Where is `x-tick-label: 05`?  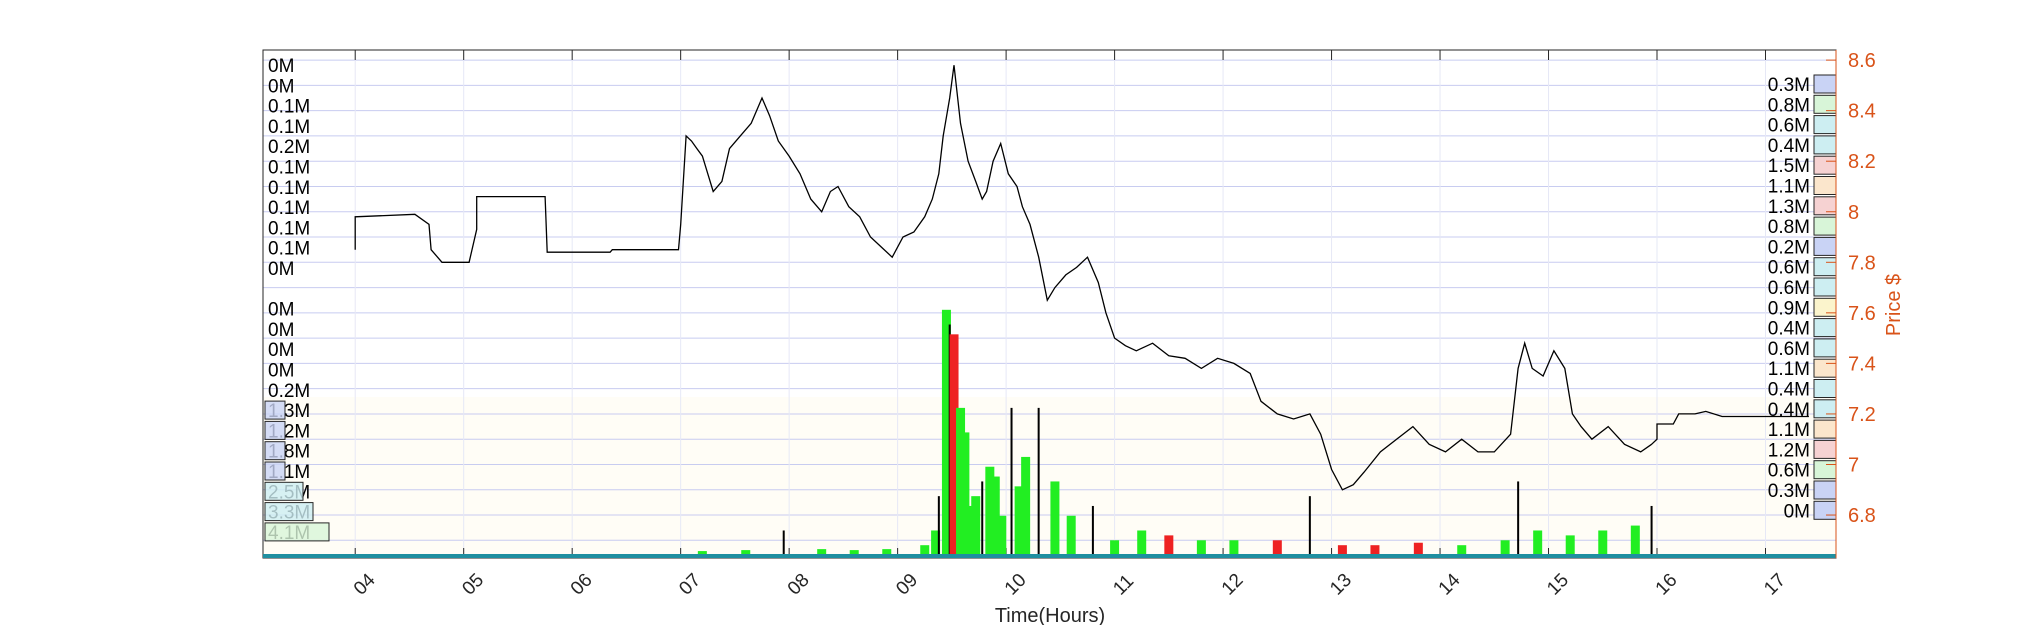
x-tick-label: 05 is located at coordinates (473, 585).